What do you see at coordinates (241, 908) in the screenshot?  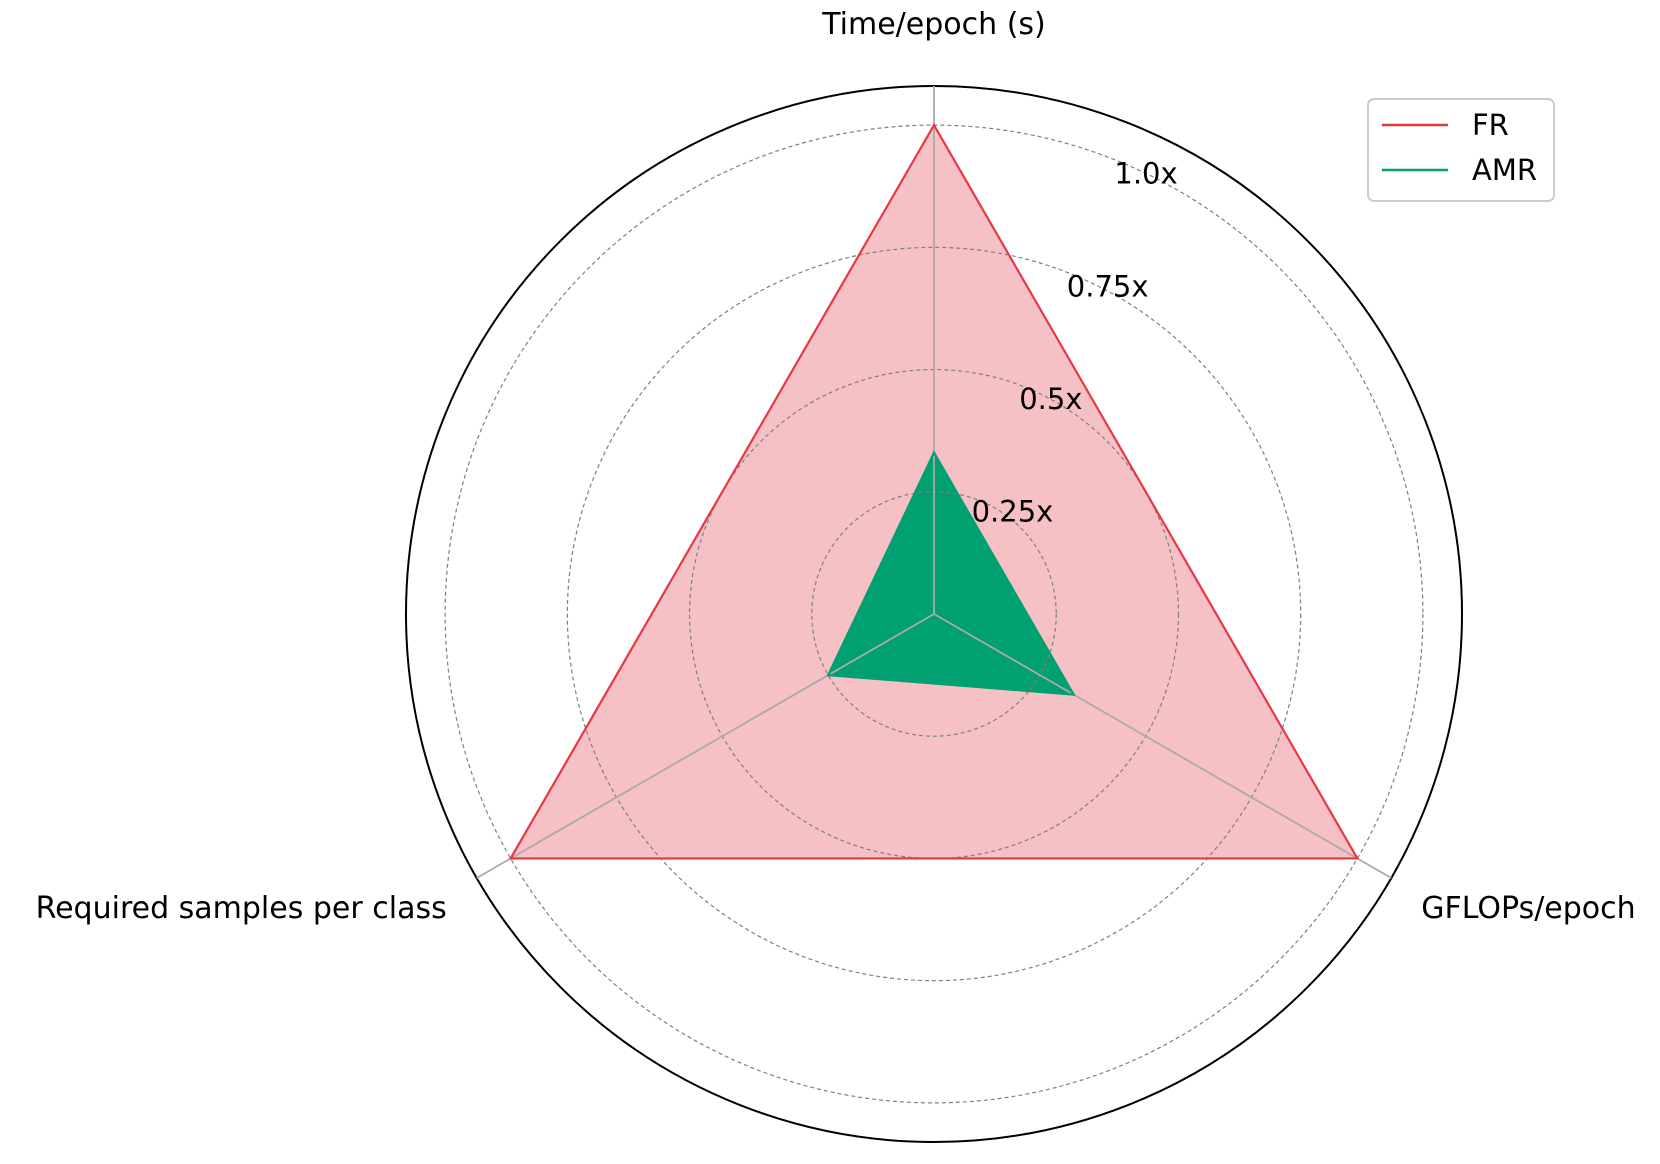 I see `axis-label: Required samples per class` at bounding box center [241, 908].